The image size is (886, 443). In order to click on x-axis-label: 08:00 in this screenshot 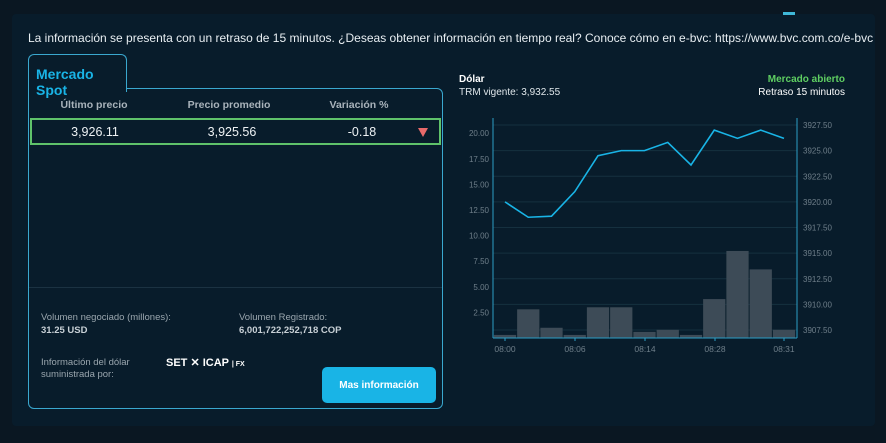, I will do `click(505, 349)`.